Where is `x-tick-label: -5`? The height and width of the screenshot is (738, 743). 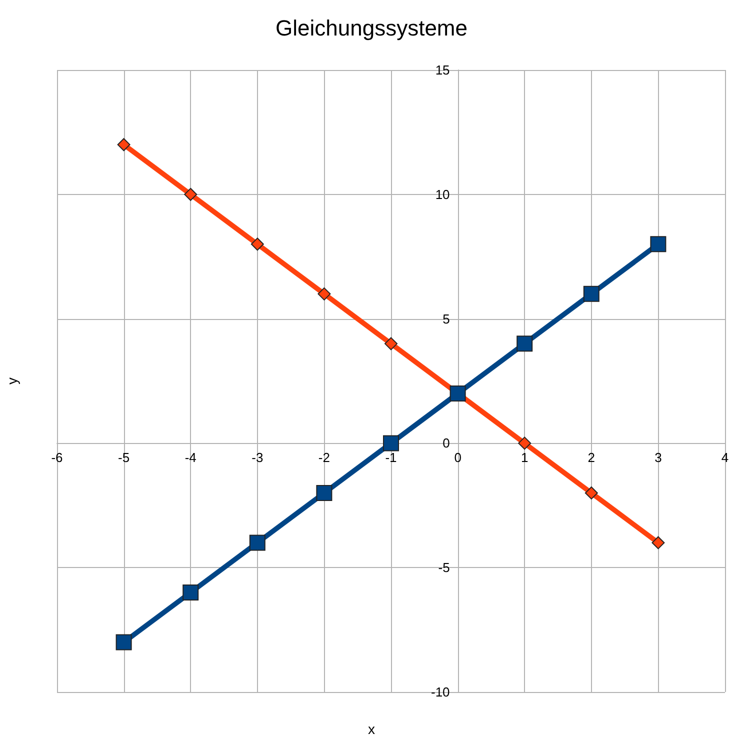
x-tick-label: -5 is located at coordinates (124, 458).